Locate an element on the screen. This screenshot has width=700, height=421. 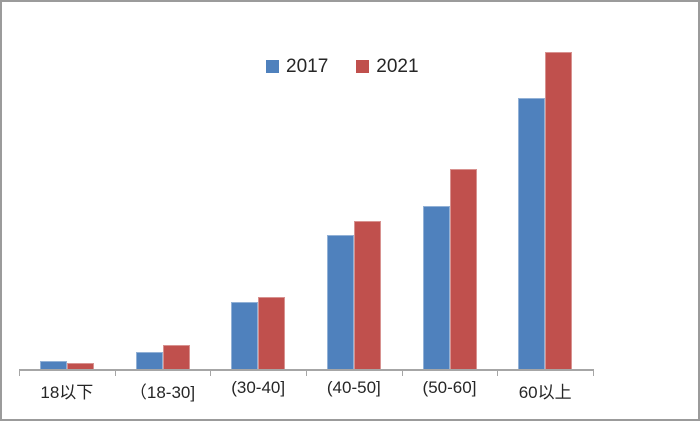
legend-item-2021: 2021 is located at coordinates (387, 66).